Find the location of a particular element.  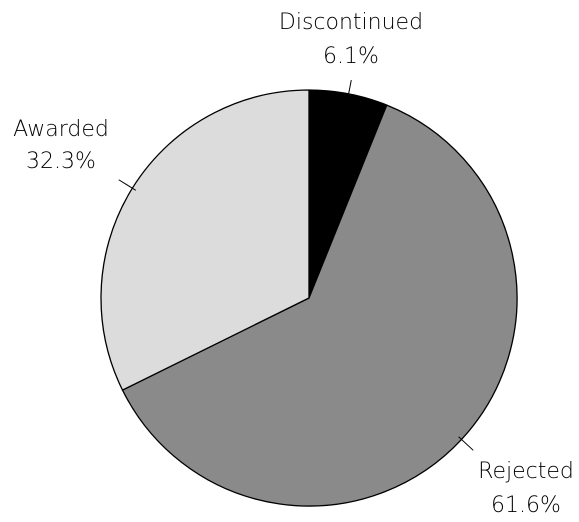

leader-line-rejected is located at coordinates (466, 443).